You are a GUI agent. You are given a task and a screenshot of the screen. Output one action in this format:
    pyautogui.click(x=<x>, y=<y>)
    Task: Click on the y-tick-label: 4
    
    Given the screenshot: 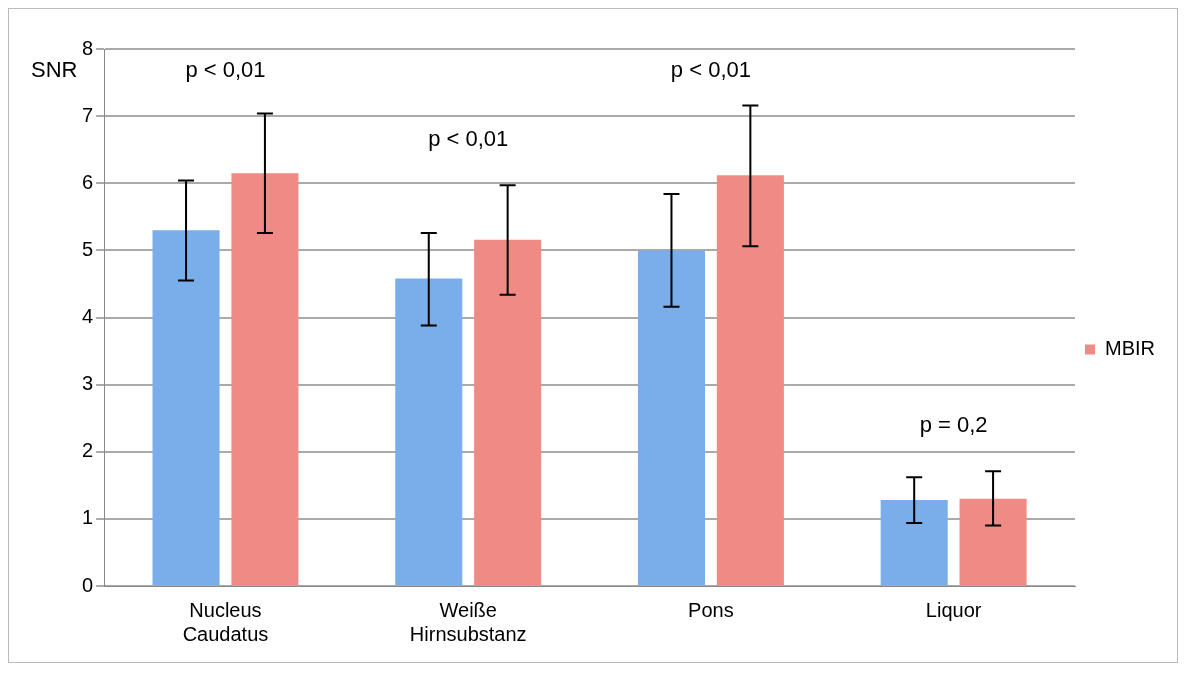 What is the action you would take?
    pyautogui.click(x=88, y=316)
    